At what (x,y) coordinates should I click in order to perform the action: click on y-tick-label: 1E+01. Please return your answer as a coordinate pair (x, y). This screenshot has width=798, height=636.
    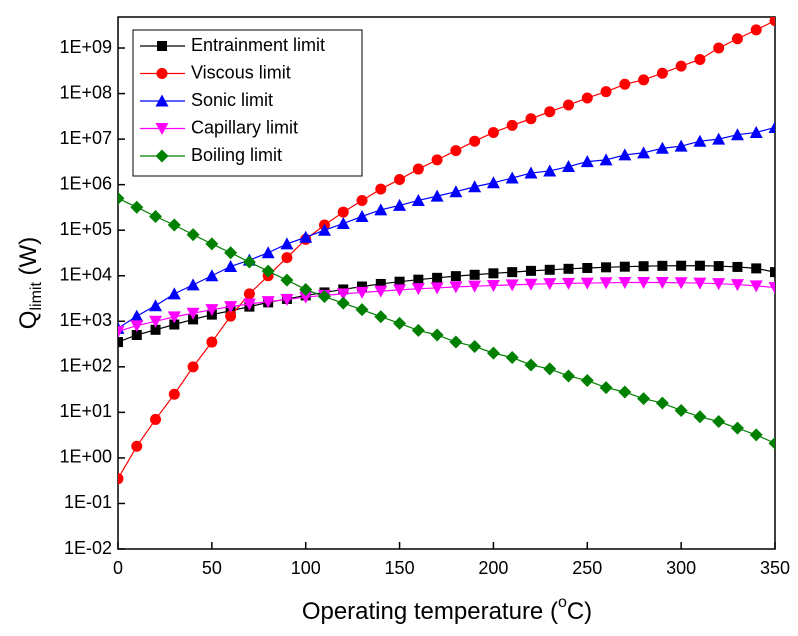
    Looking at the image, I should click on (85, 411).